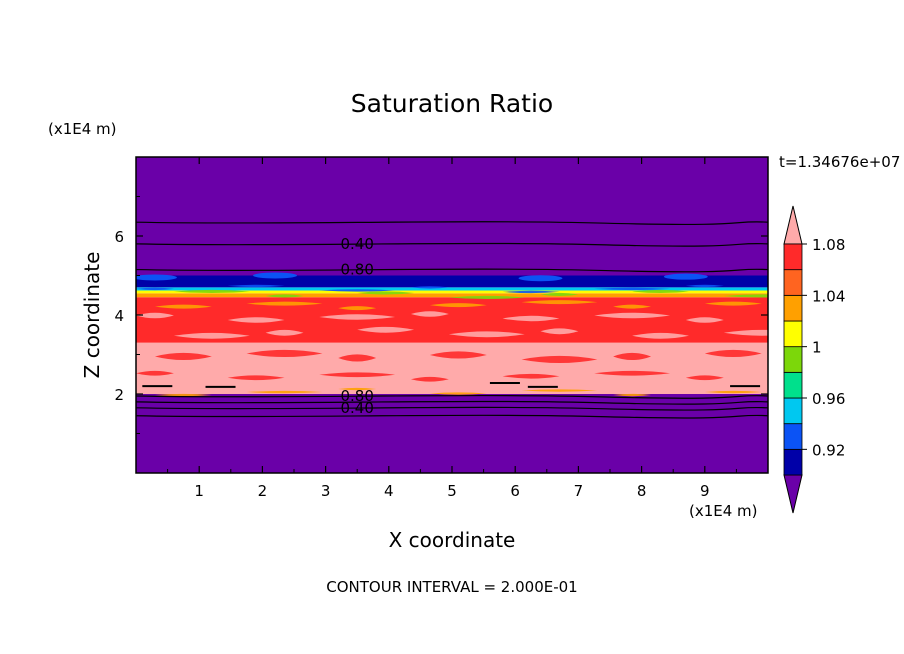  I want to click on colorbar-tick-label: 1.04, so click(828, 296).